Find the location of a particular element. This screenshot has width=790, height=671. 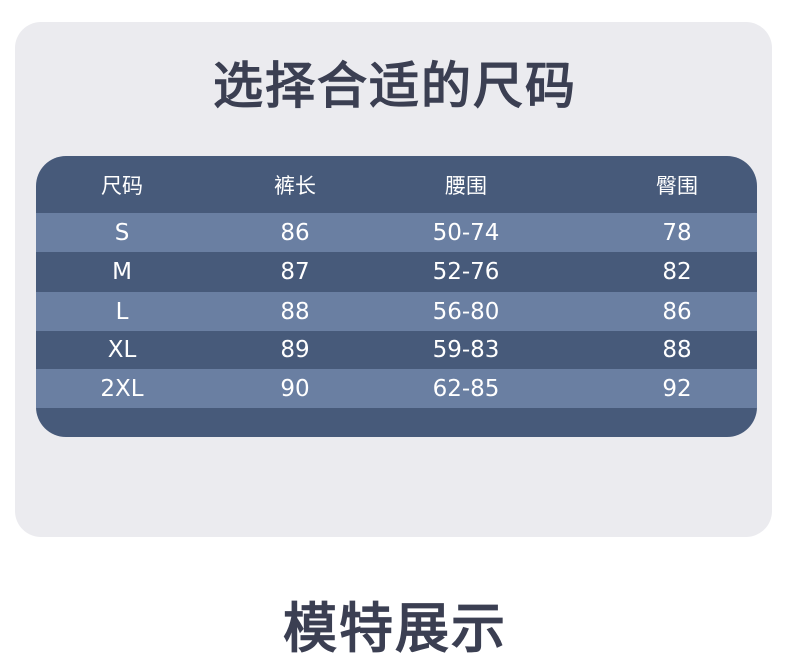

cell-size: 2XL is located at coordinates (122, 388).